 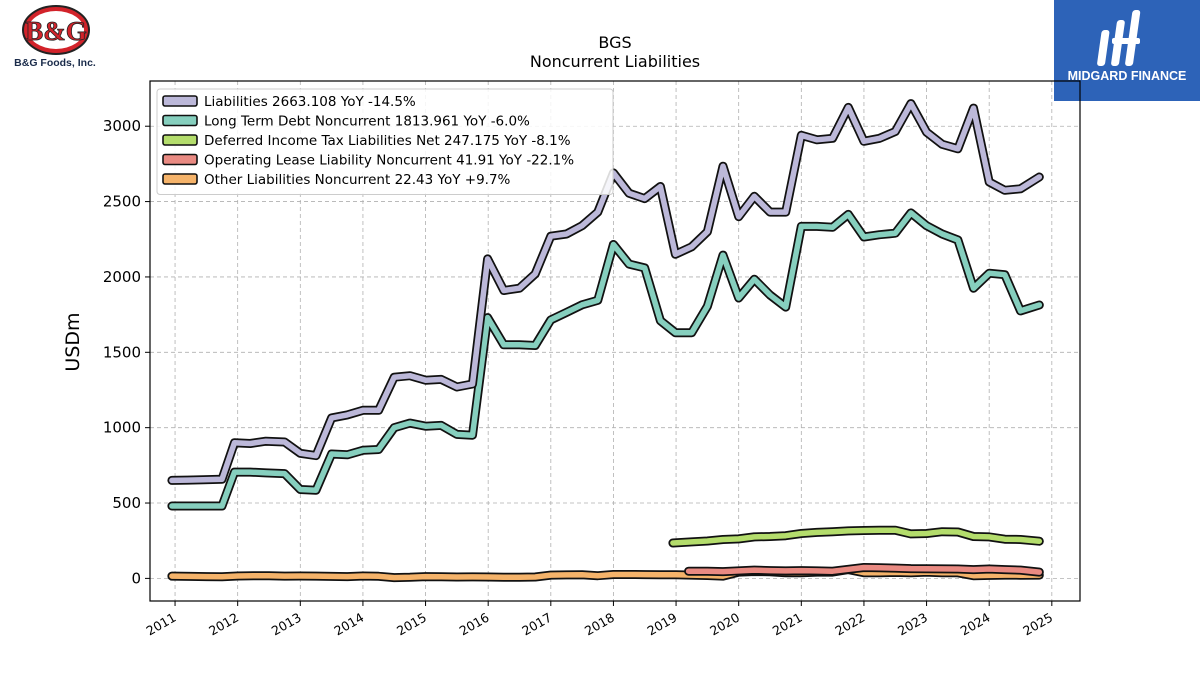 I want to click on y-tick-label: 500, so click(x=126, y=503).